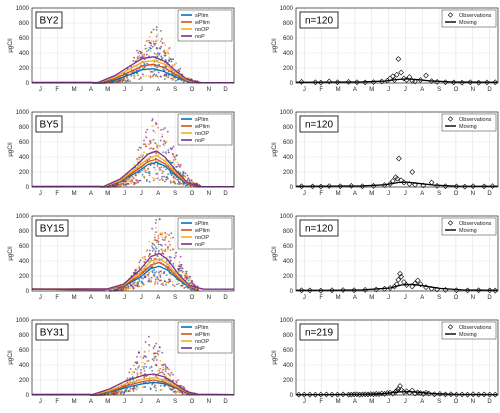 This screenshot has width=500, height=413. Describe the element at coordinates (24, 277) in the screenshot. I see `y-tick-label: 200` at that location.